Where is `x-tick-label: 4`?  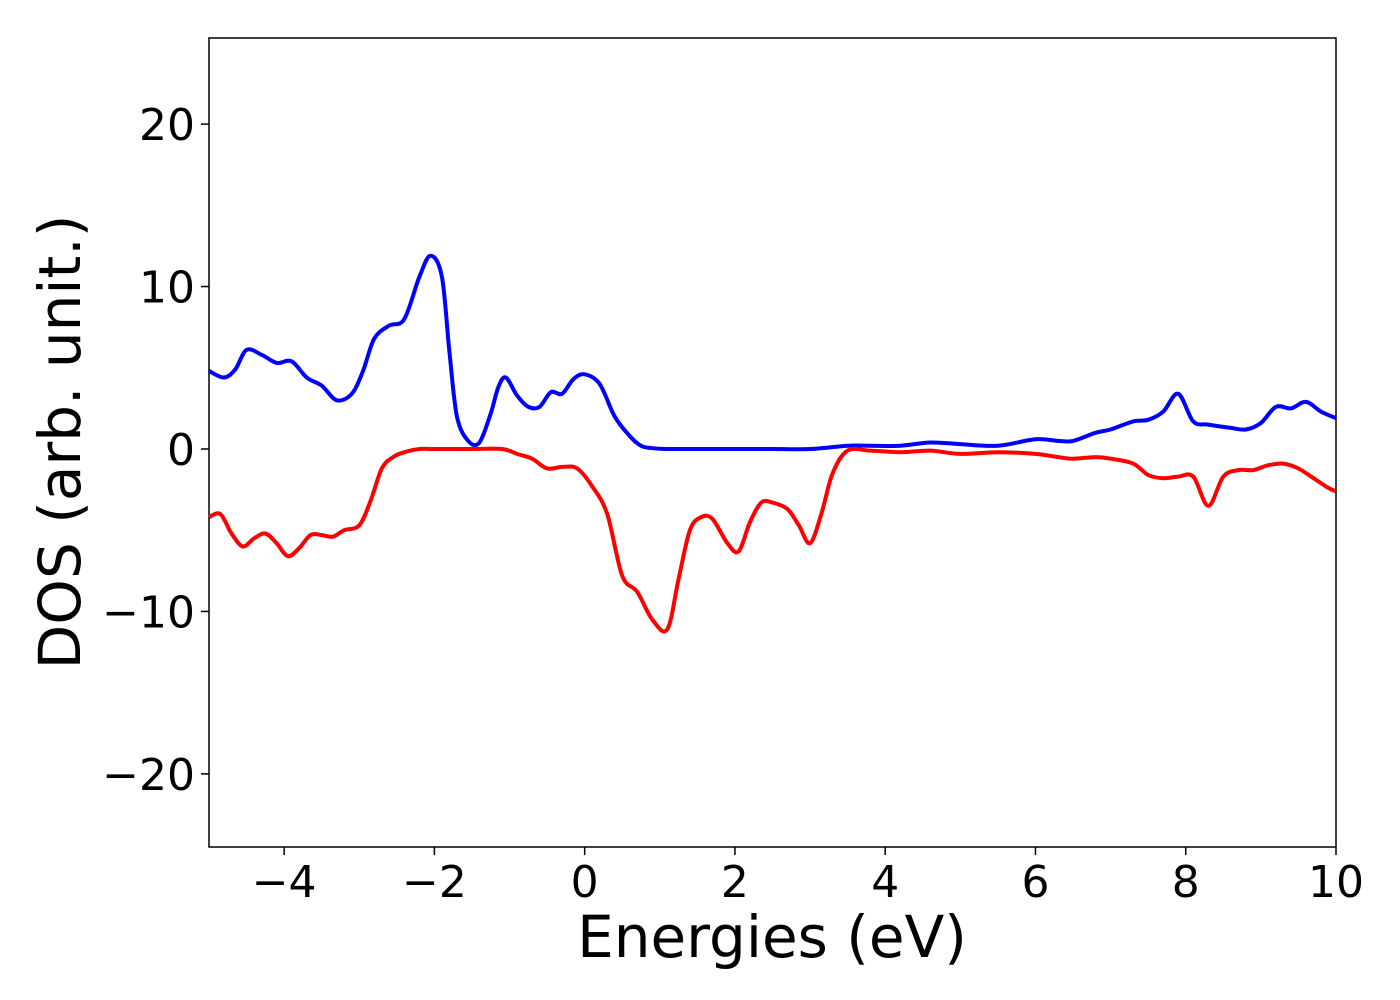
x-tick-label: 4 is located at coordinates (885, 882).